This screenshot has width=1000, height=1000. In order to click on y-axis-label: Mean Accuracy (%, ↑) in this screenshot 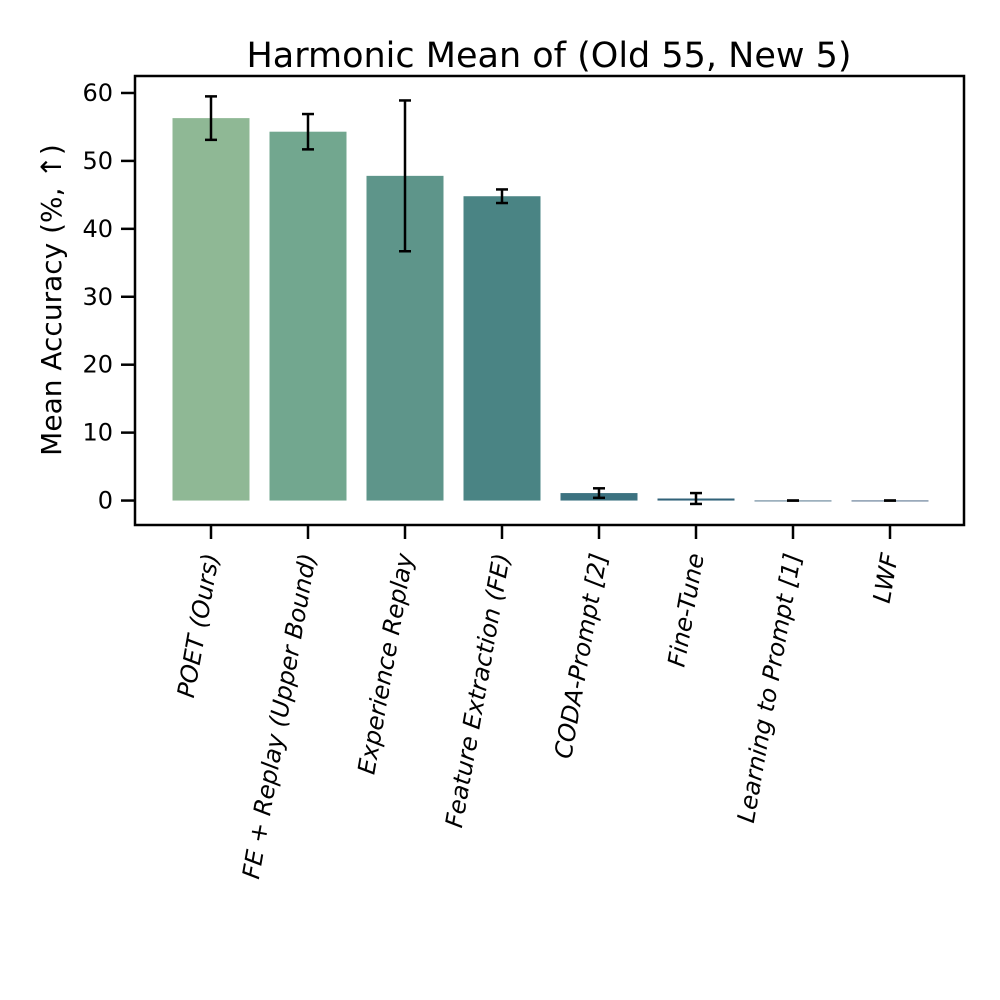, I will do `click(51, 300)`.